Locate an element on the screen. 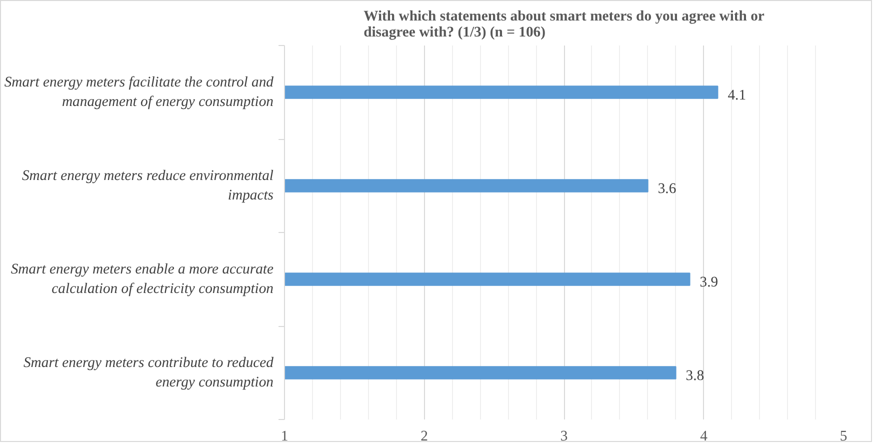 This screenshot has width=874, height=444. y-tick-label: Smart energy meters enable a more accurate calculation of electricity consumption is located at coordinates (142, 279).